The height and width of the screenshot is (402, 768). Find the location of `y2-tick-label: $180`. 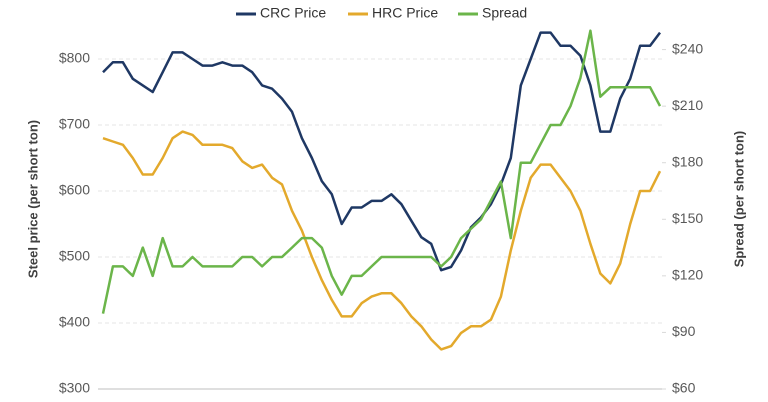

y2-tick-label: $180 is located at coordinates (687, 161).